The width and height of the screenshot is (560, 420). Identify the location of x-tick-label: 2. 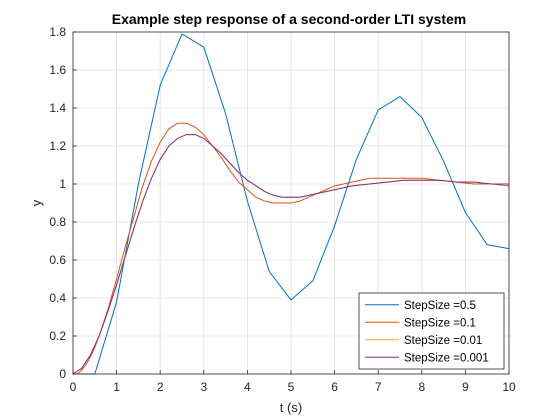
(160, 387).